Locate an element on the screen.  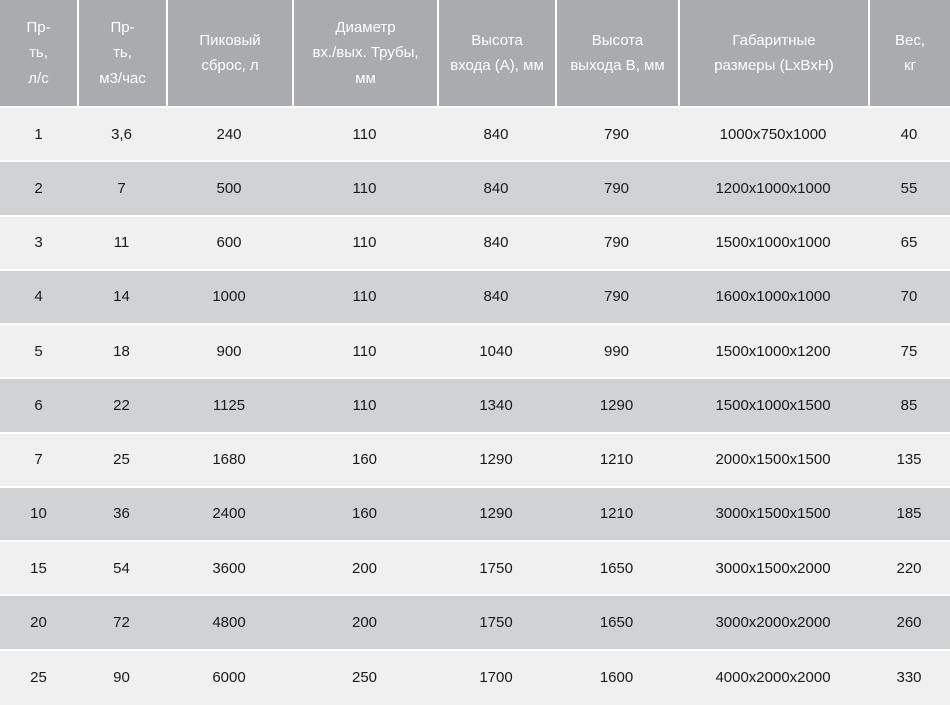
table-cell: 3 is located at coordinates (38, 243).